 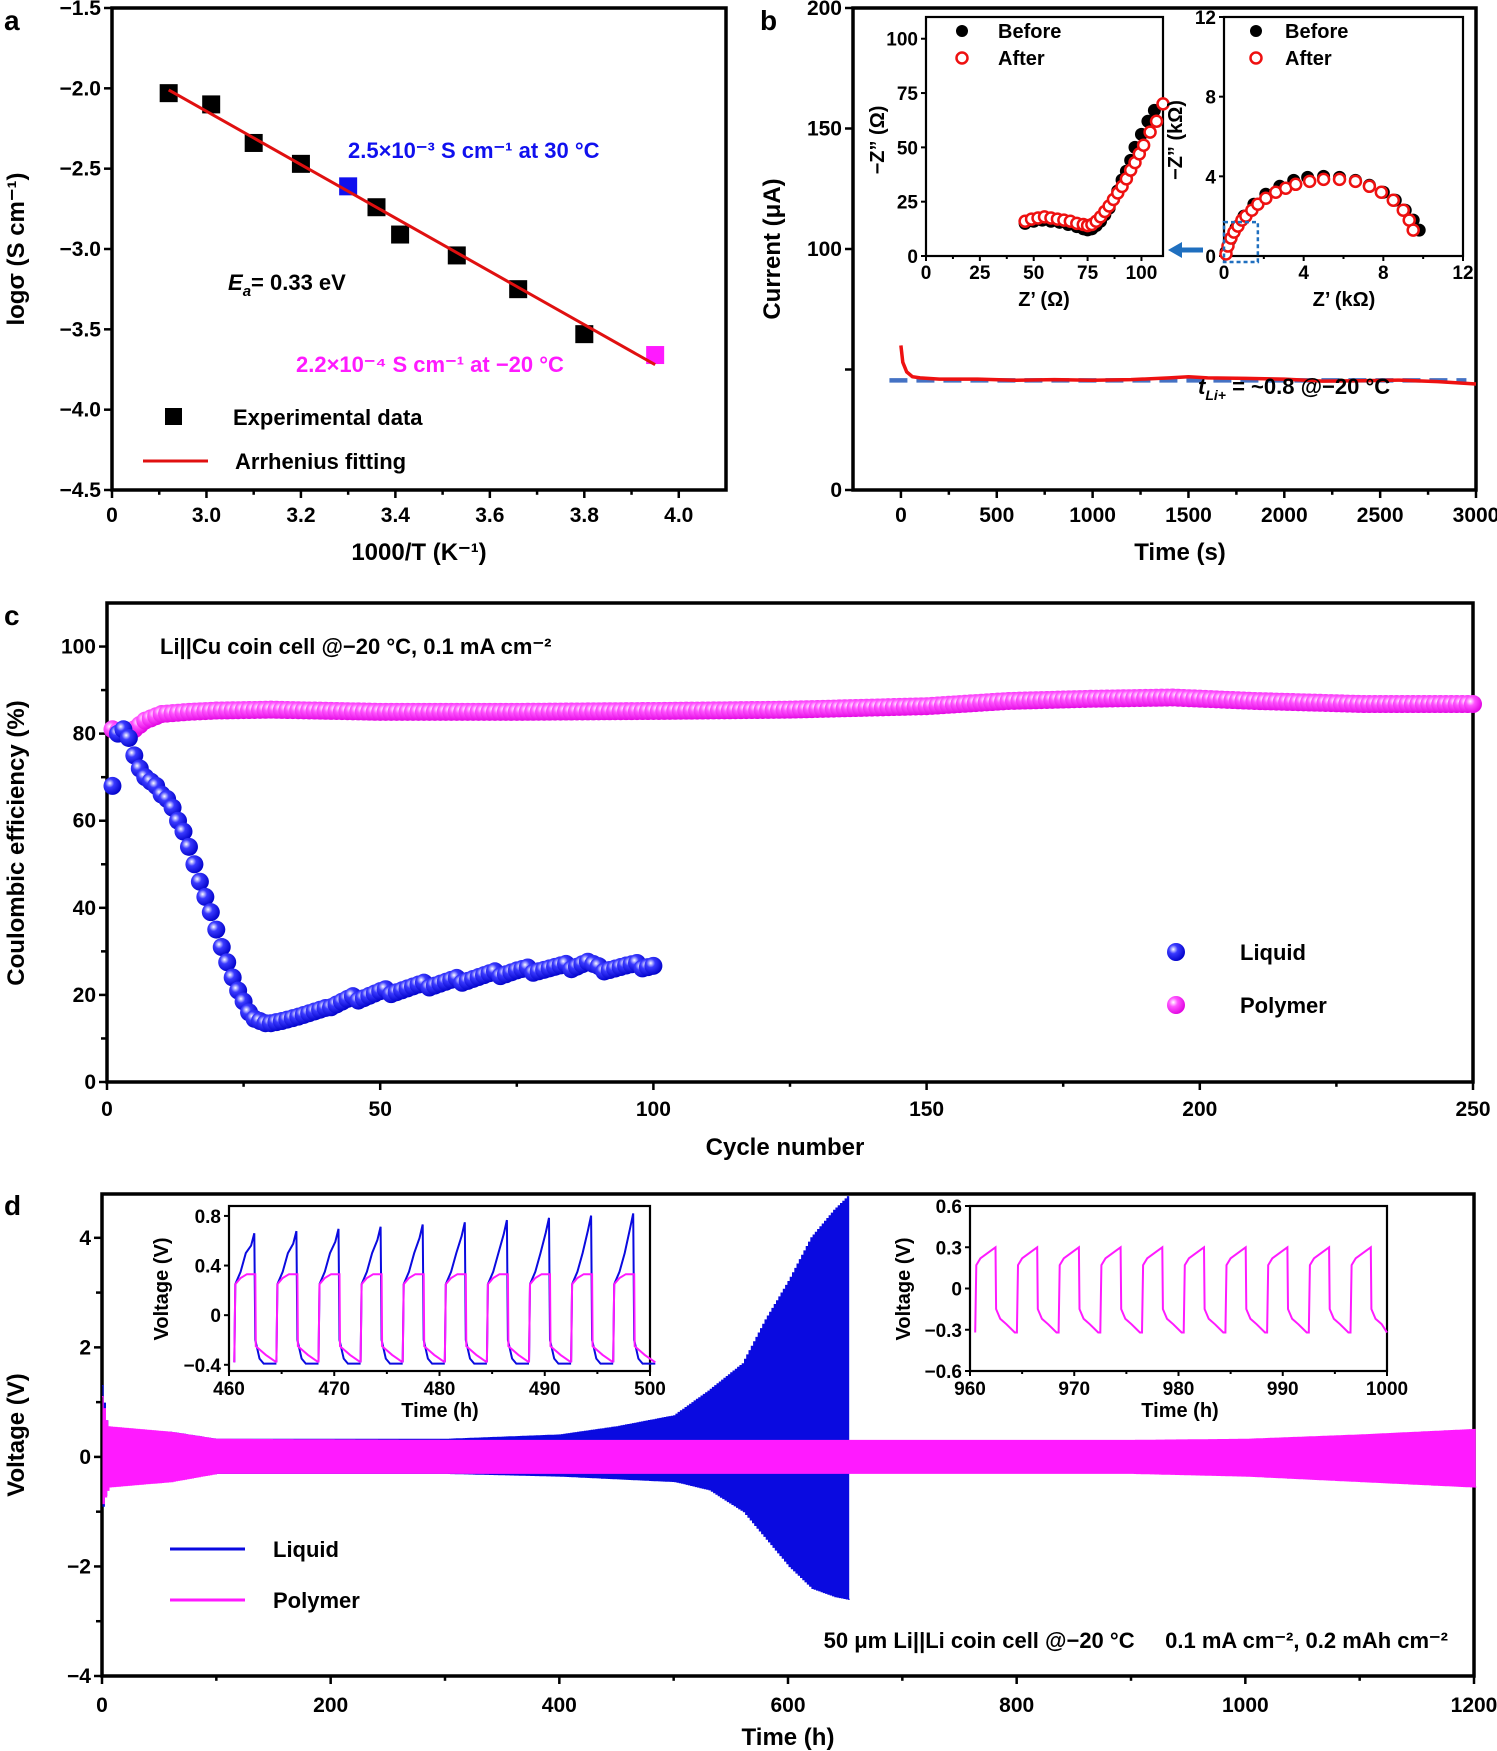 What do you see at coordinates (424, 1303) in the screenshot?
I see `voltage-inset-460-500: 460 470 480 490 500 −0.4 0 0.4 0.8` at bounding box center [424, 1303].